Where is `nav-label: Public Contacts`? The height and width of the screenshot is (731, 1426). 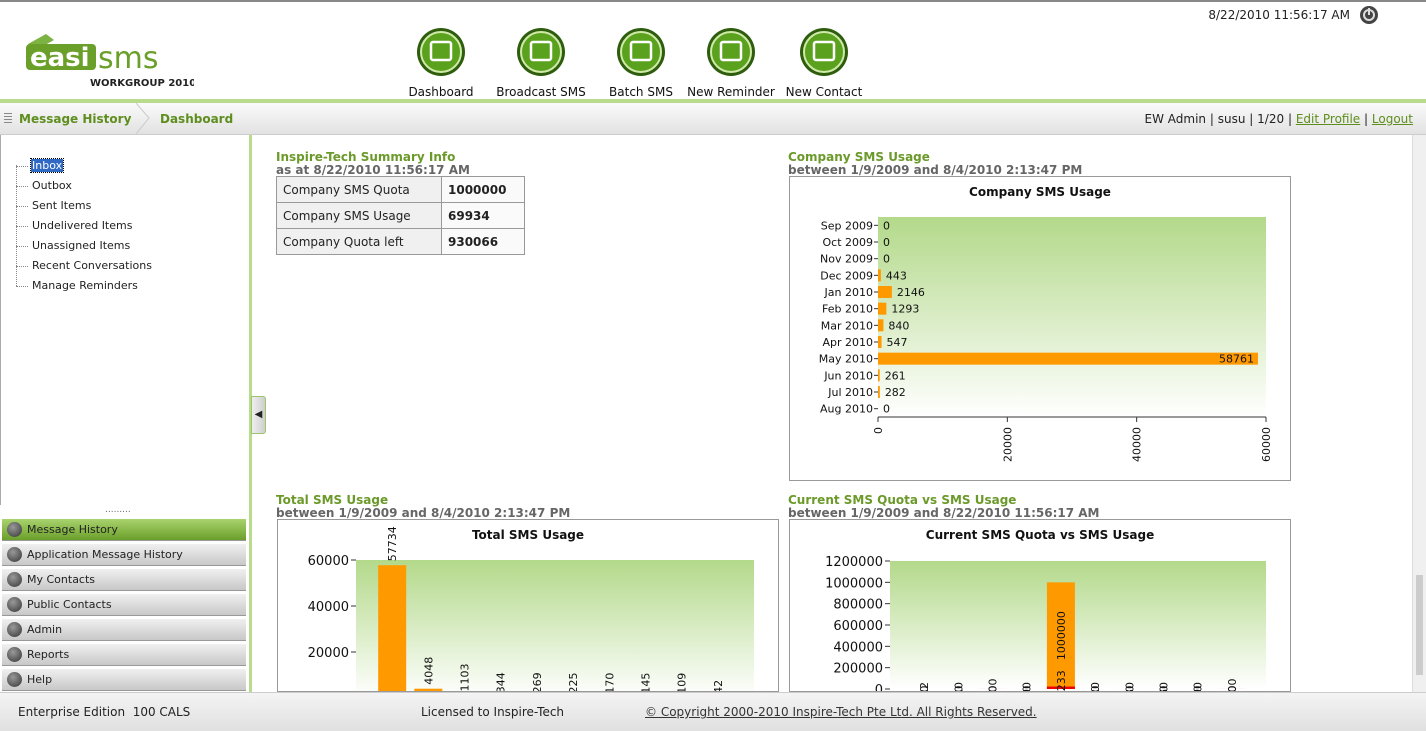 nav-label: Public Contacts is located at coordinates (69, 605).